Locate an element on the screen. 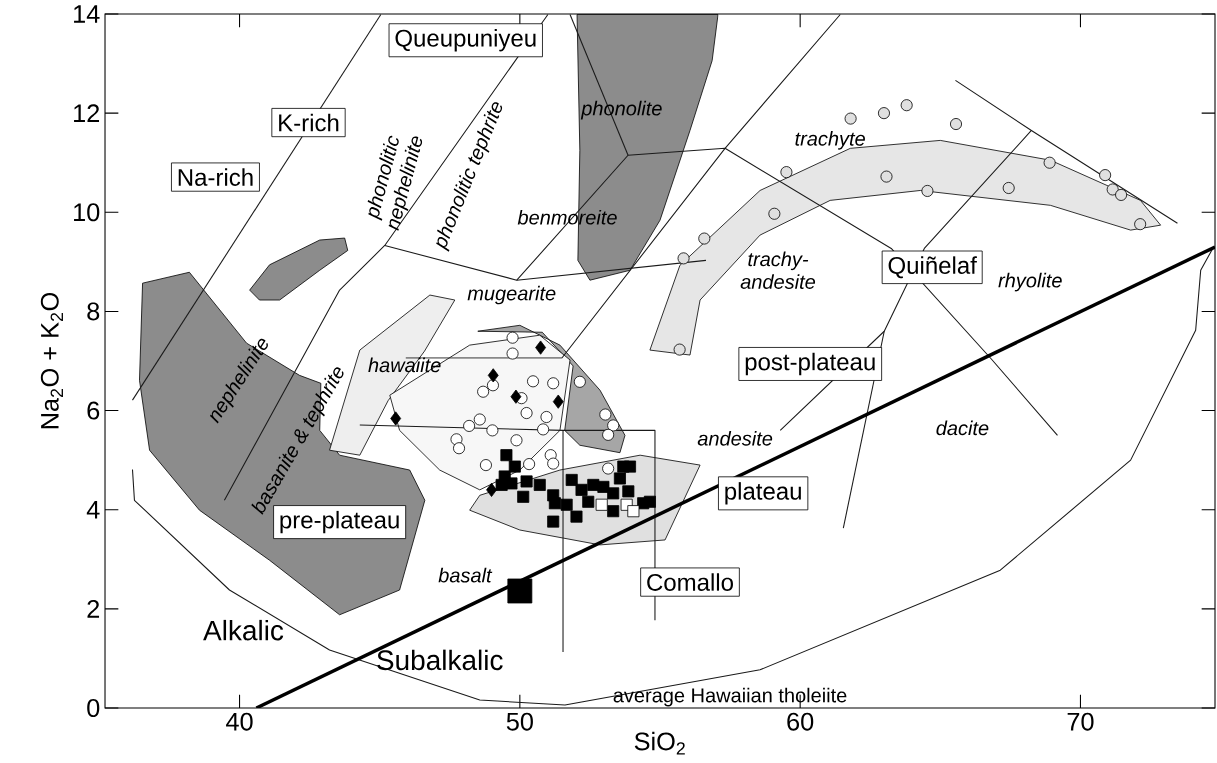 This screenshot has height=763, width=1217. y-tick-label: 12 is located at coordinates (87, 113).